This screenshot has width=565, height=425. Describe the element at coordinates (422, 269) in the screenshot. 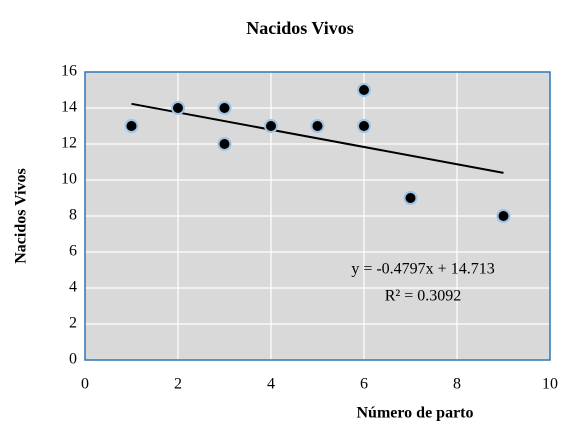

I see `trendline-equation: y = -0.4797x + 14.713` at that location.